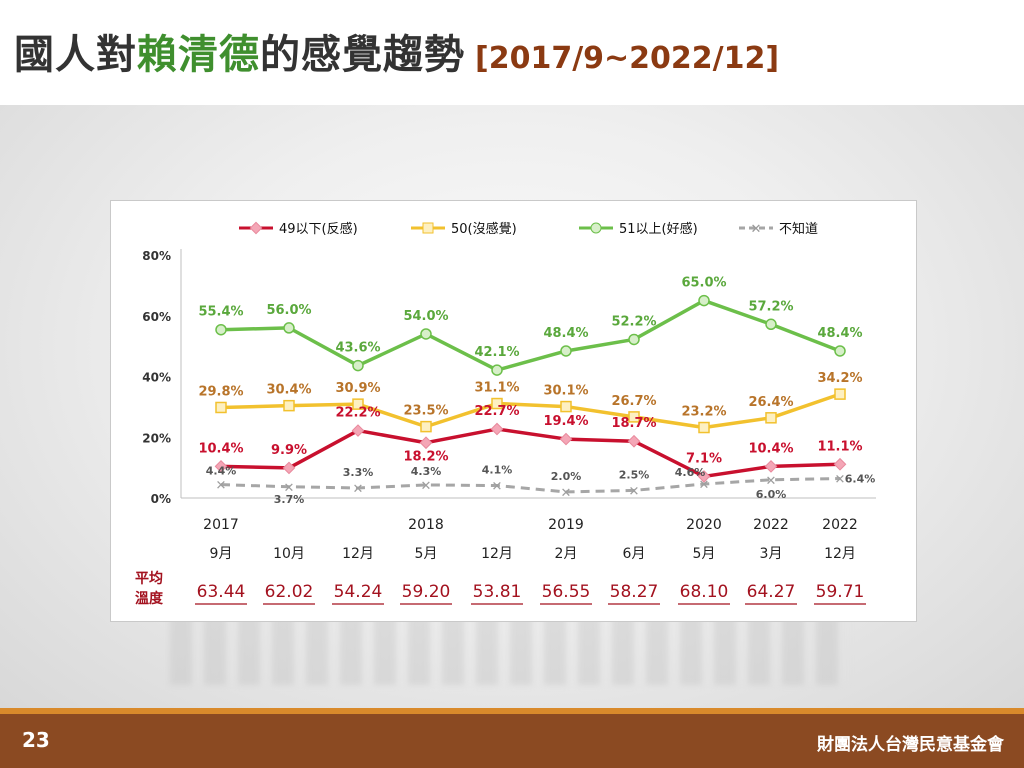  What do you see at coordinates (357, 348) in the screenshot?
I see `data-label: 43.6%` at bounding box center [357, 348].